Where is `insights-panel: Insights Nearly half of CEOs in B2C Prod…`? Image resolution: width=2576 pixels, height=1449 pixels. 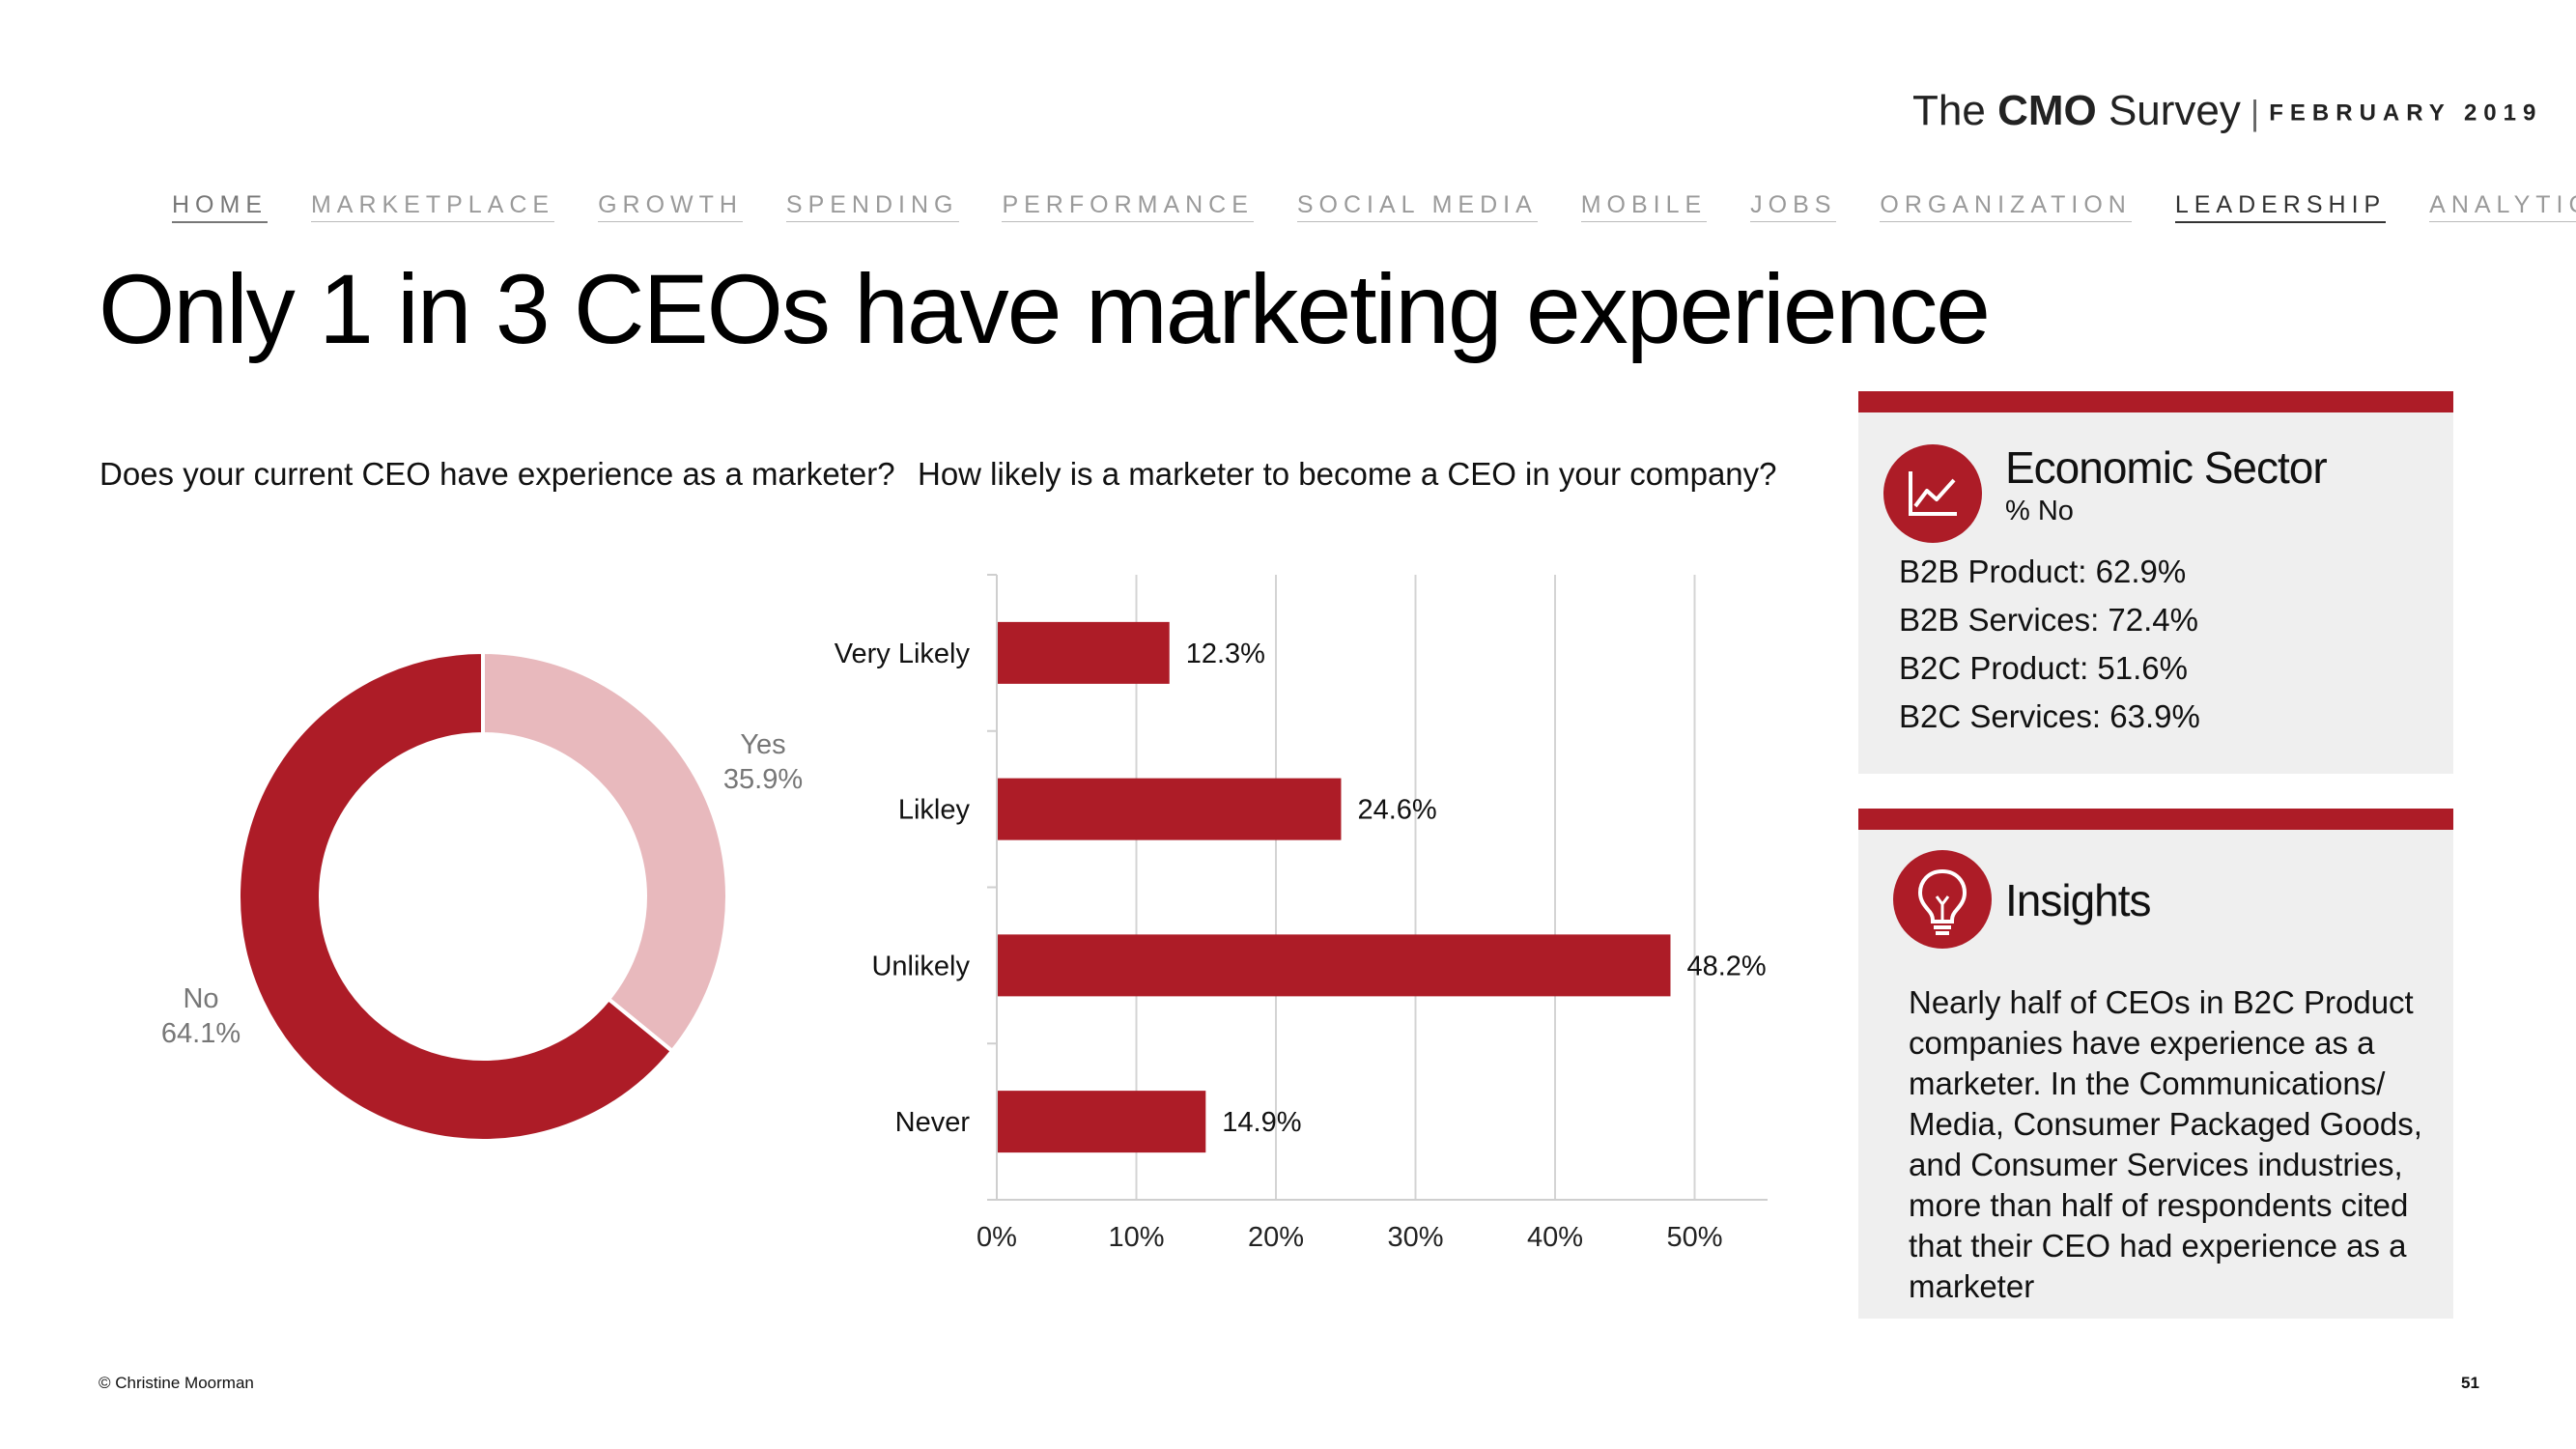 insights-panel: Insights Nearly half of CEOs in B2C Prod… is located at coordinates (2155, 1064).